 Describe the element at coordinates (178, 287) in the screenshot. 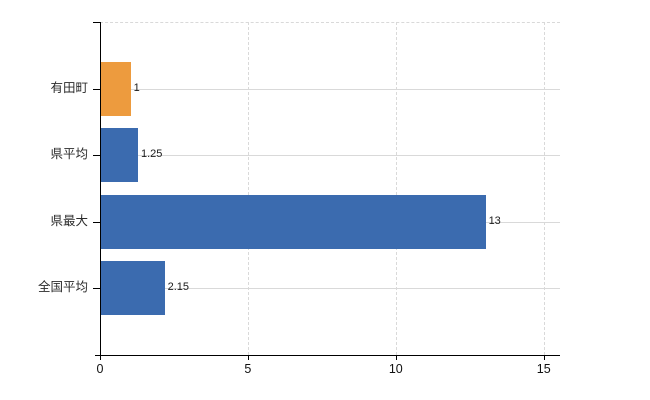

I see `bar-value-label: 2.15` at that location.